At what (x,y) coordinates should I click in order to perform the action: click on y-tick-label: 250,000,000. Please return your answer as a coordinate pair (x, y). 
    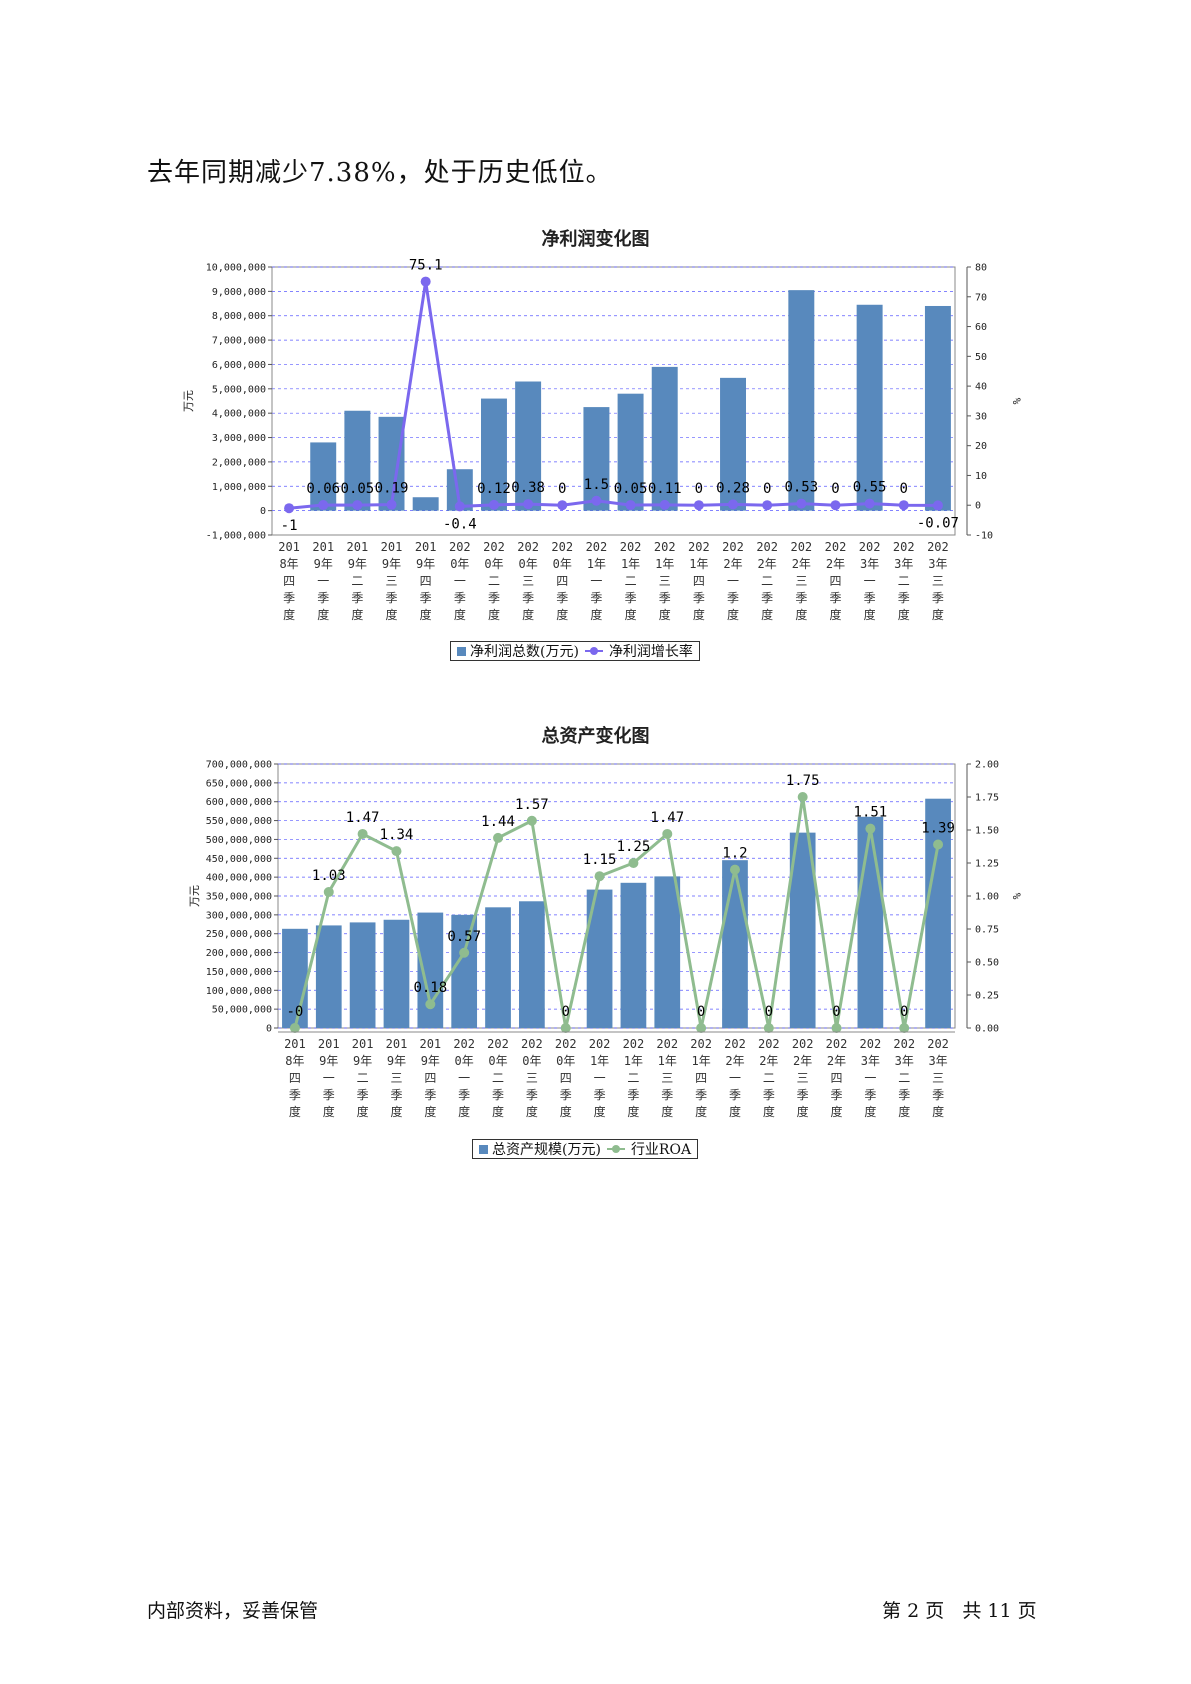
    Looking at the image, I should click on (239, 934).